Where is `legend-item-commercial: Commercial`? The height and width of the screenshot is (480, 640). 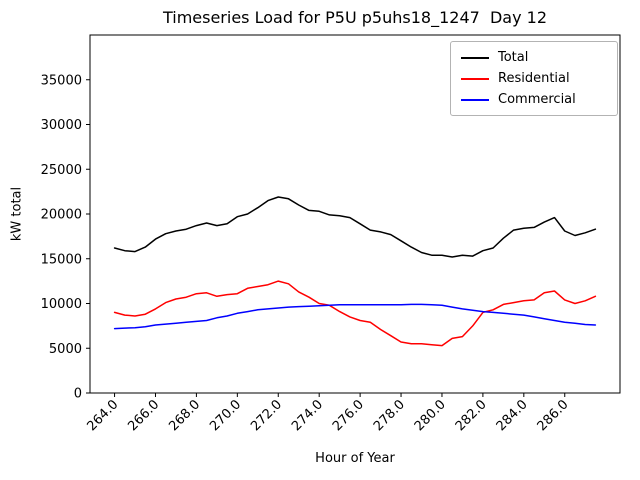
legend-item-commercial: Commercial is located at coordinates (534, 99).